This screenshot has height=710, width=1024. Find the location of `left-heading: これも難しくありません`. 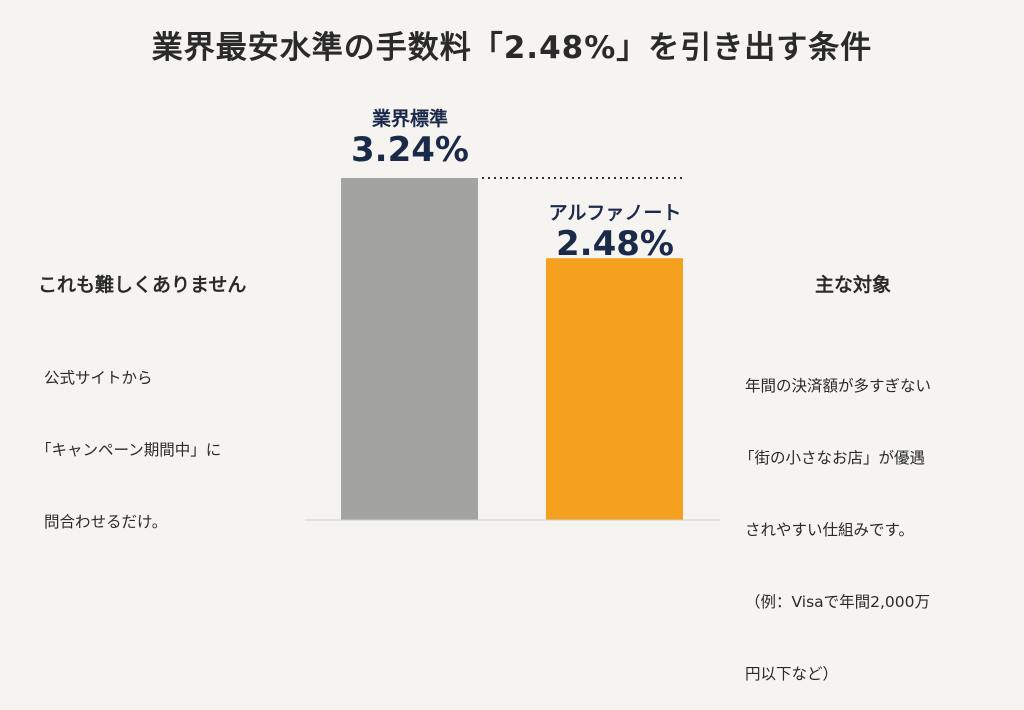

left-heading: これも難しくありません is located at coordinates (142, 285).